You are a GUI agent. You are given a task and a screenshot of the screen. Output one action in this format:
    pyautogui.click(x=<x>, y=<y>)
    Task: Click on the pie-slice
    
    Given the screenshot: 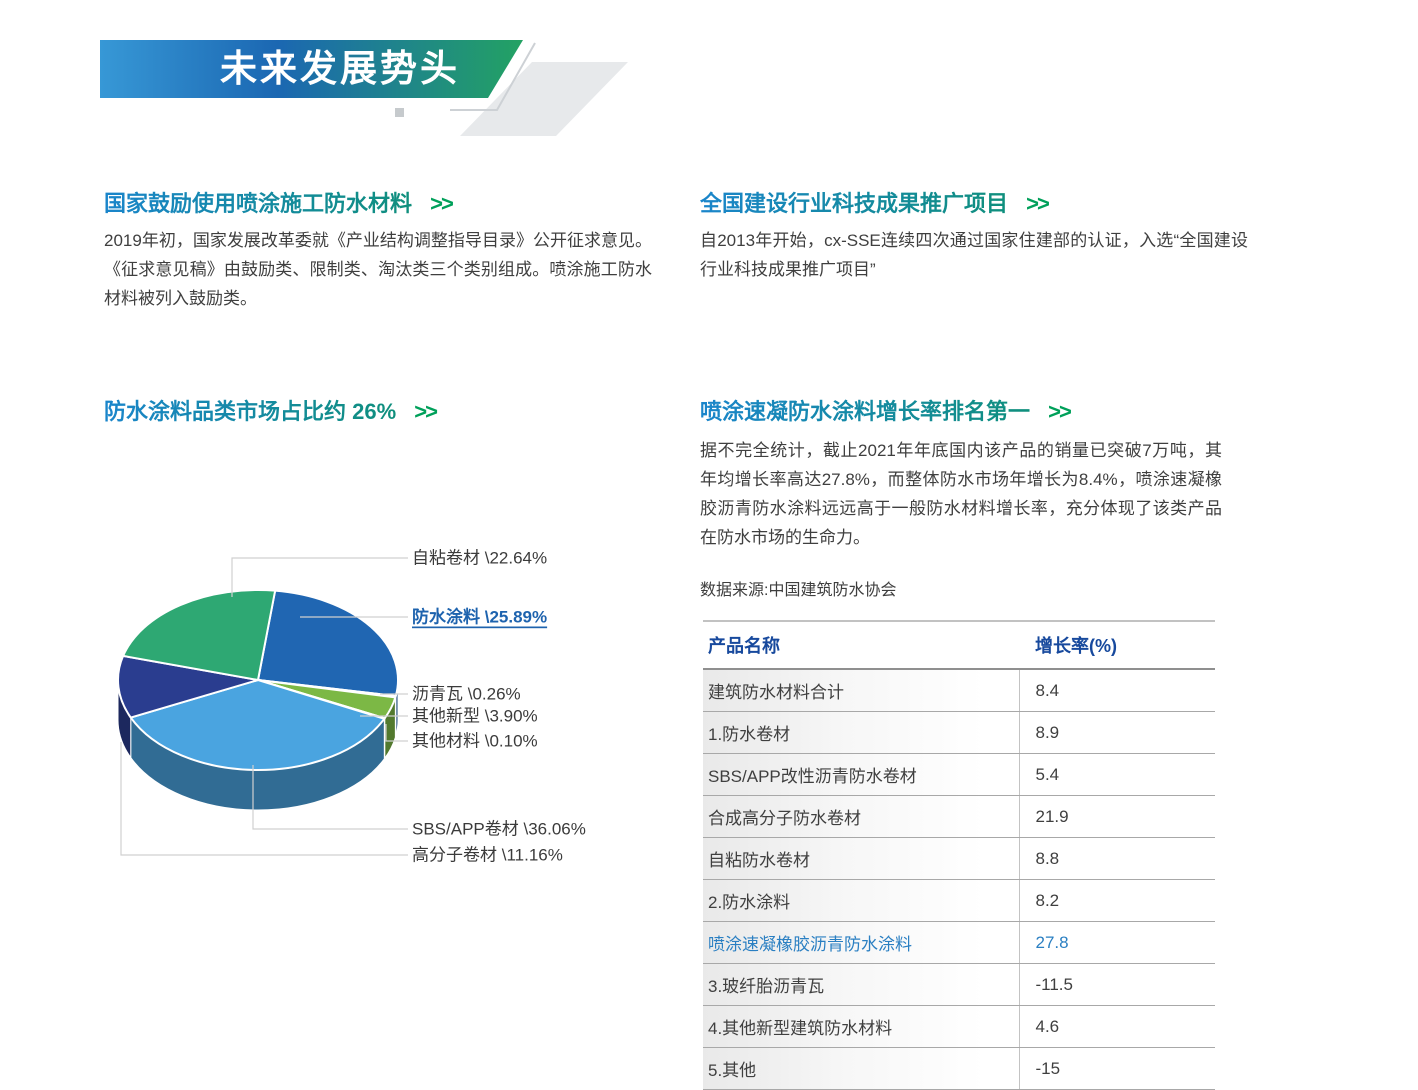 What is the action you would take?
    pyautogui.click(x=328, y=643)
    